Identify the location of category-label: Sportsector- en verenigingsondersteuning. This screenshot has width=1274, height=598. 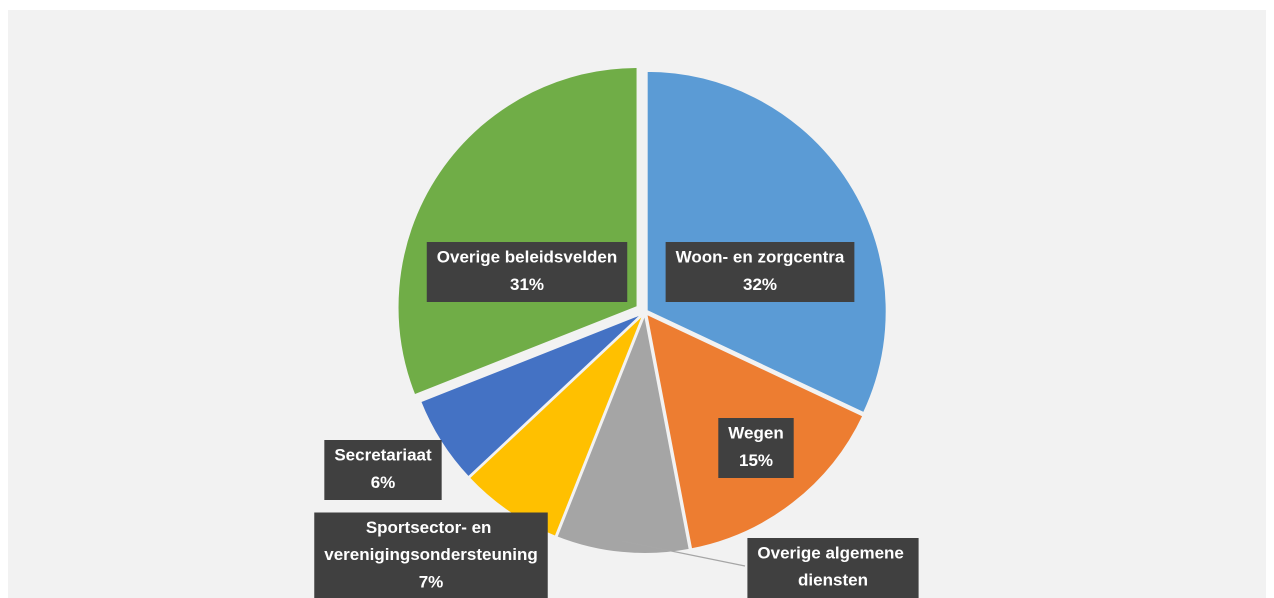
(430, 541).